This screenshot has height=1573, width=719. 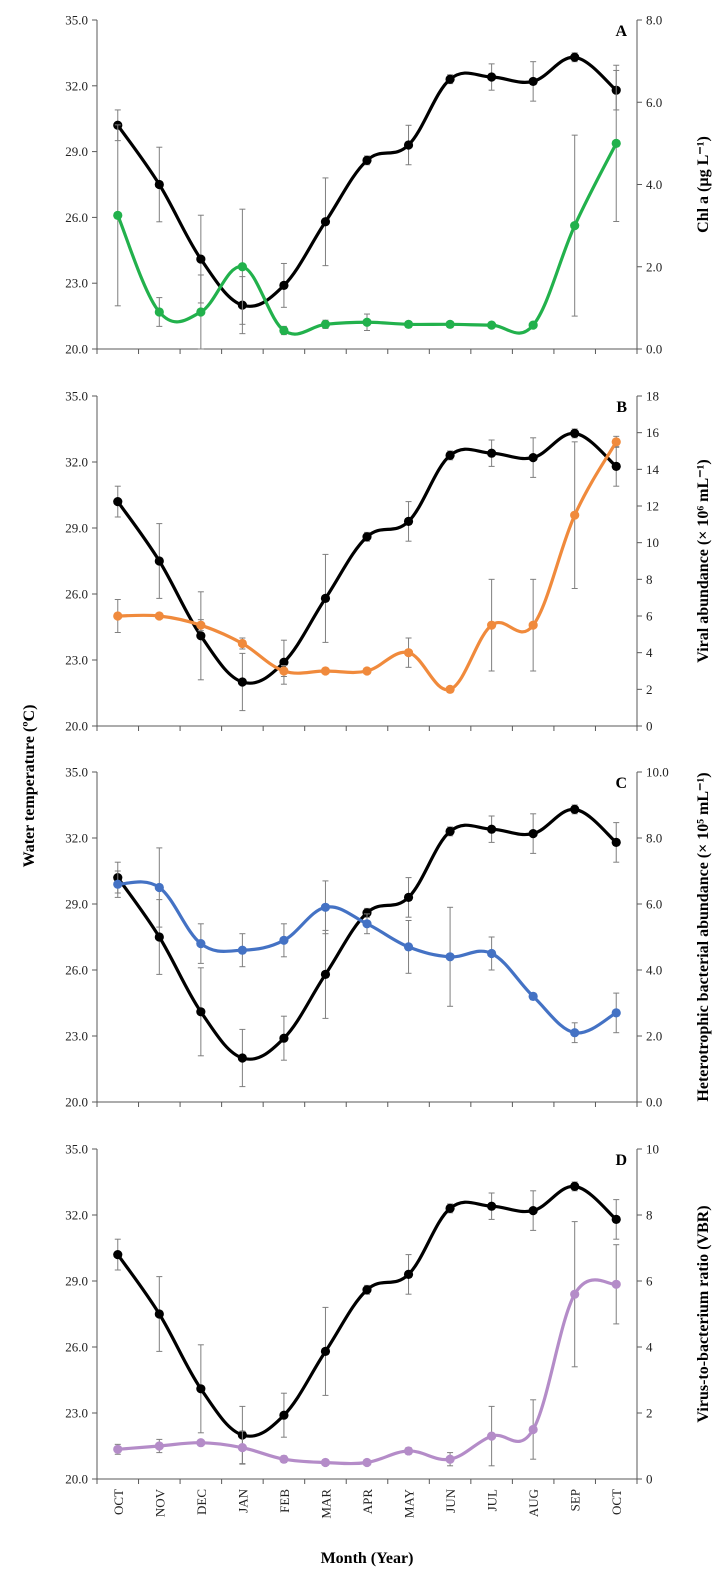 What do you see at coordinates (649, 1281) in the screenshot?
I see `right-tick-label: 6` at bounding box center [649, 1281].